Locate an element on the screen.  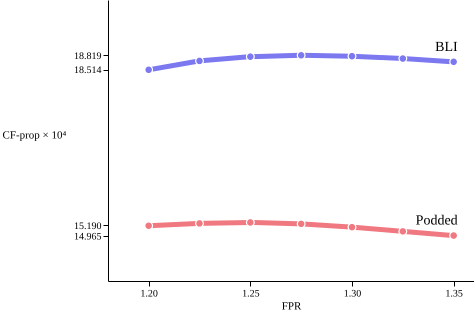
y-tick-label: 18.819 is located at coordinates (88, 56).